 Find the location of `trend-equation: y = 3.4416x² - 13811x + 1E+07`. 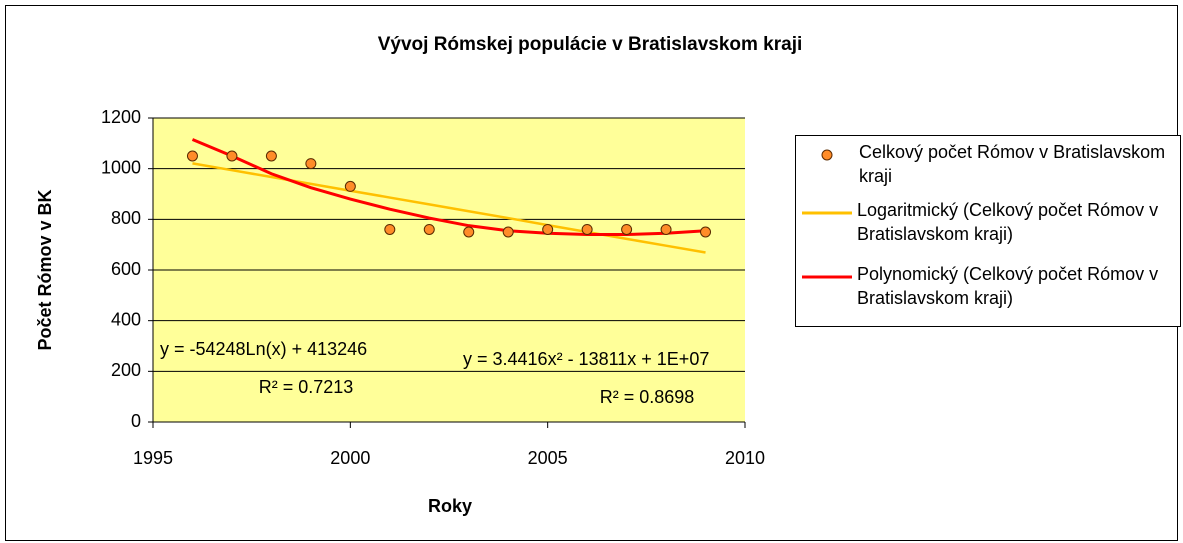

trend-equation: y = 3.4416x² - 13811x + 1E+07 is located at coordinates (586, 359).